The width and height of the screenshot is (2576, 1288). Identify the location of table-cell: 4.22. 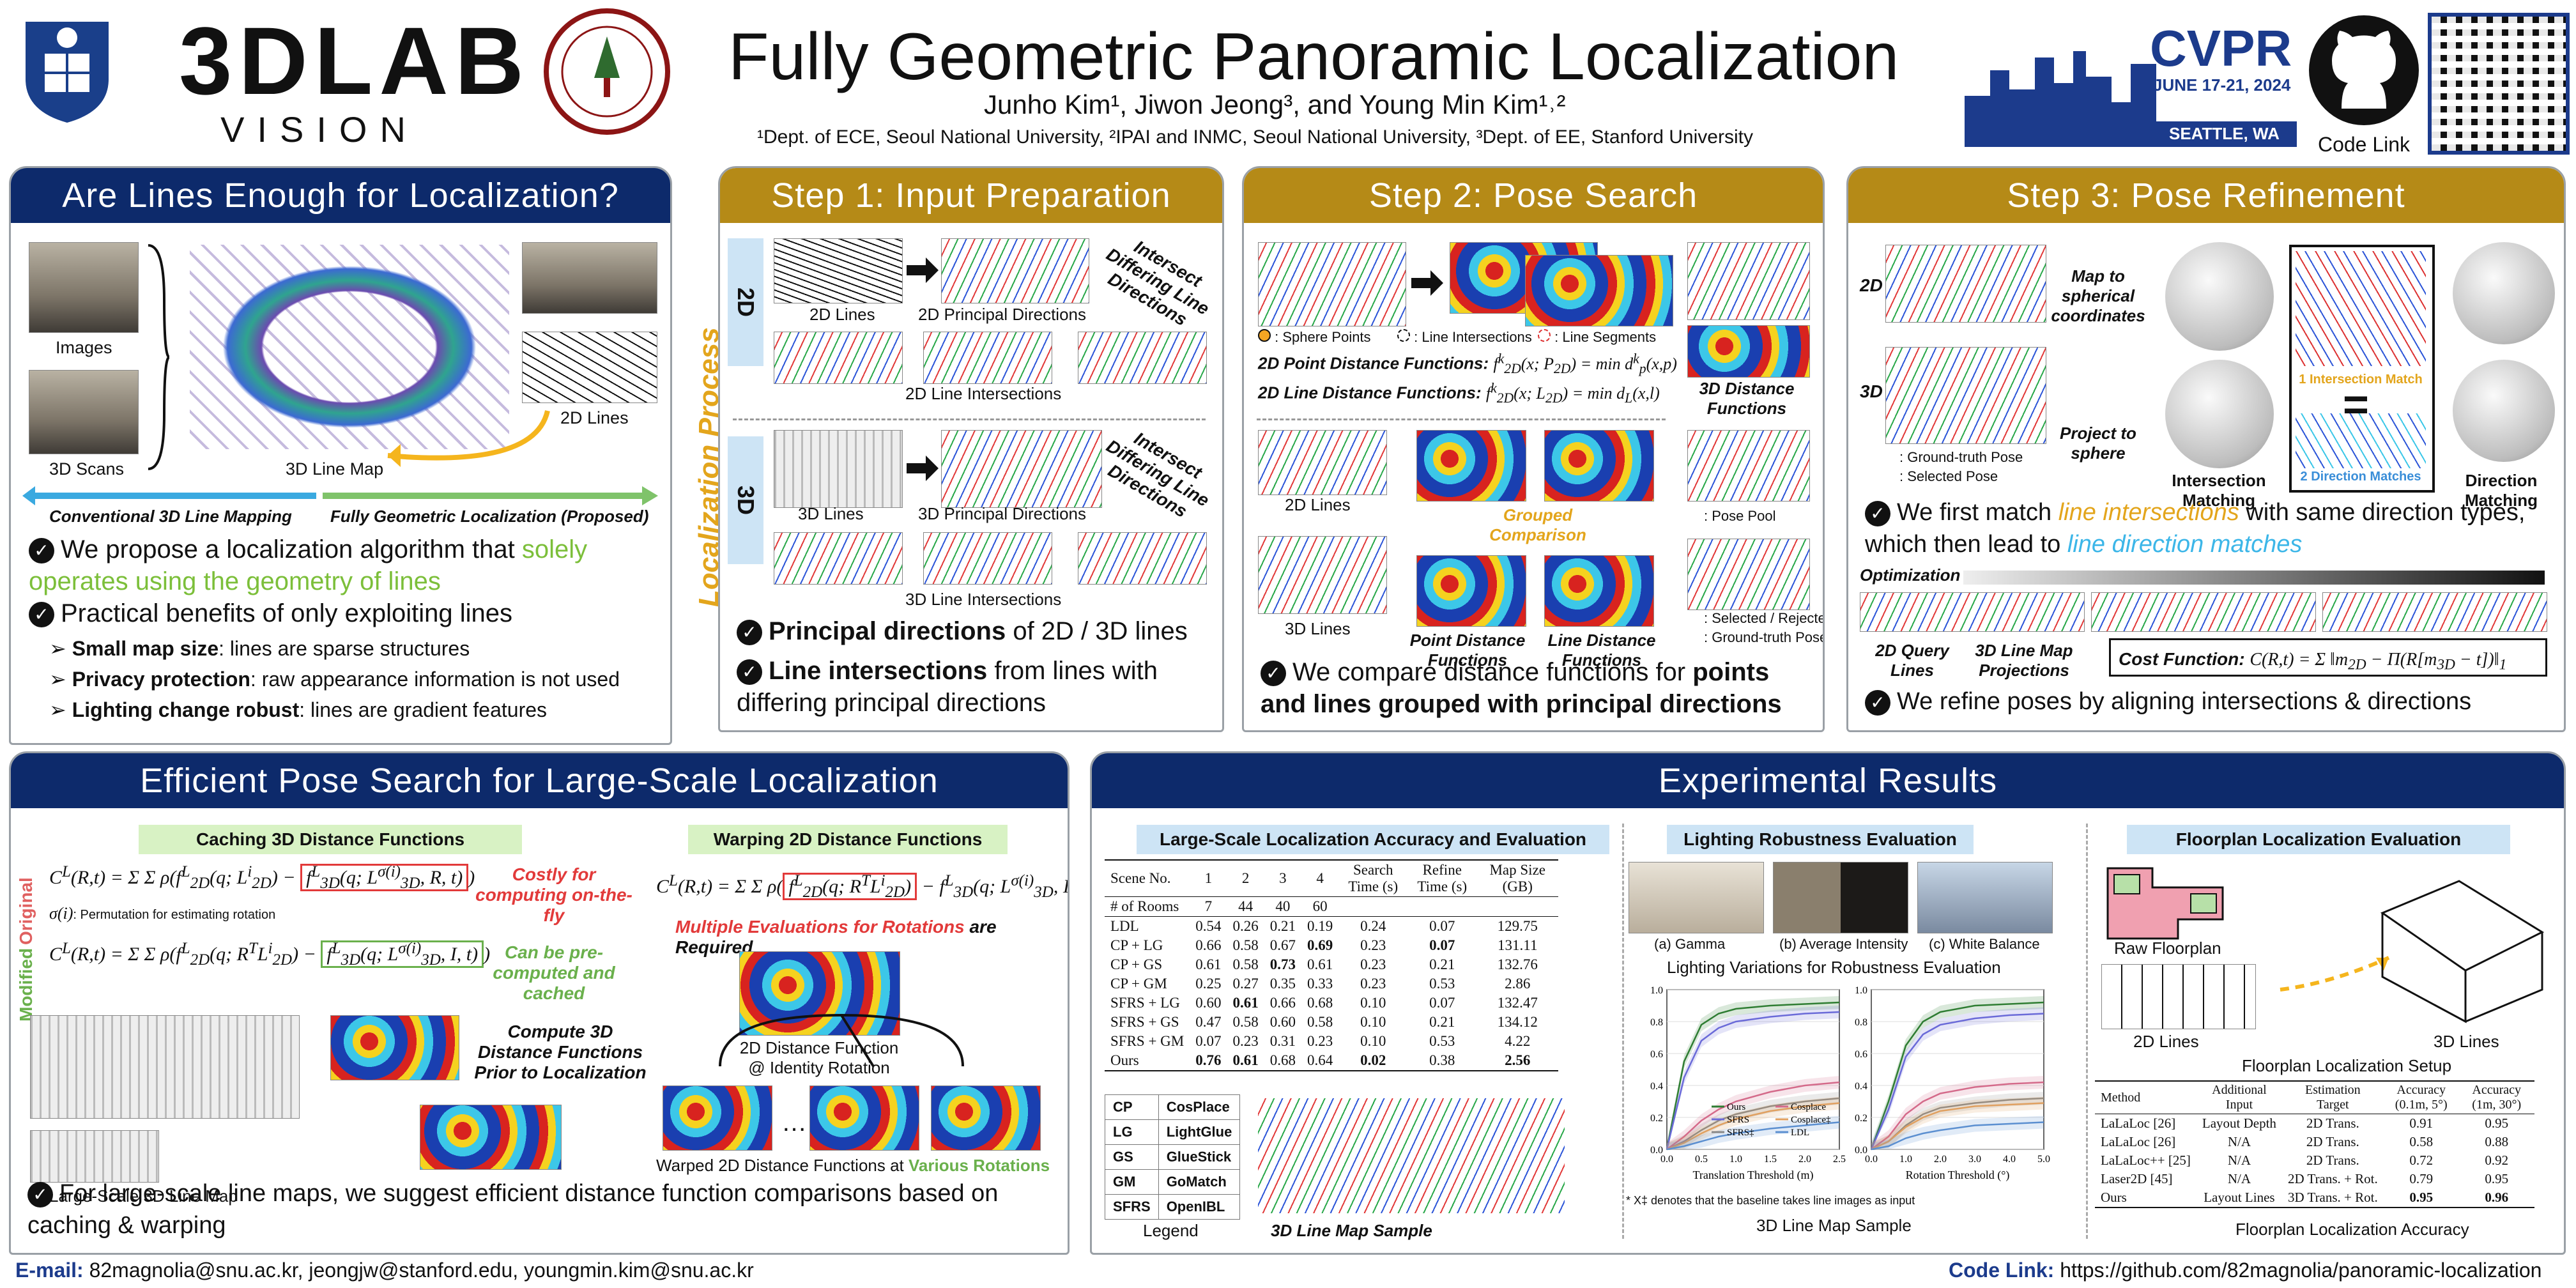
(1518, 1041).